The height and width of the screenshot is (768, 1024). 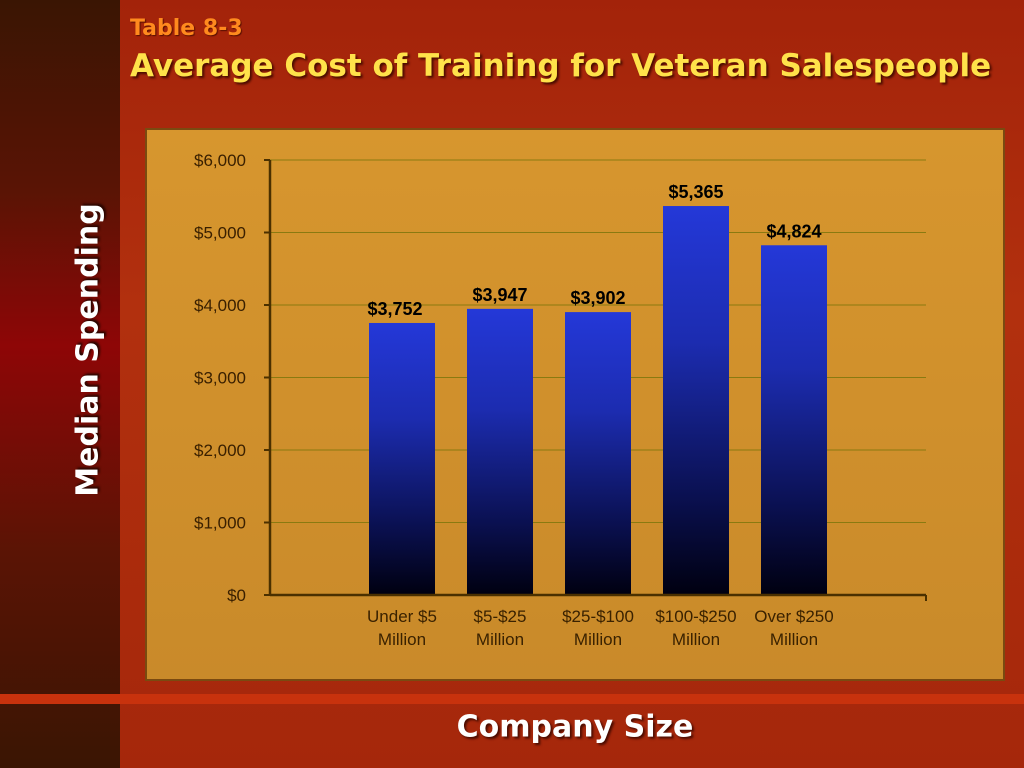 What do you see at coordinates (220, 160) in the screenshot?
I see `y-tick-label: $6,000` at bounding box center [220, 160].